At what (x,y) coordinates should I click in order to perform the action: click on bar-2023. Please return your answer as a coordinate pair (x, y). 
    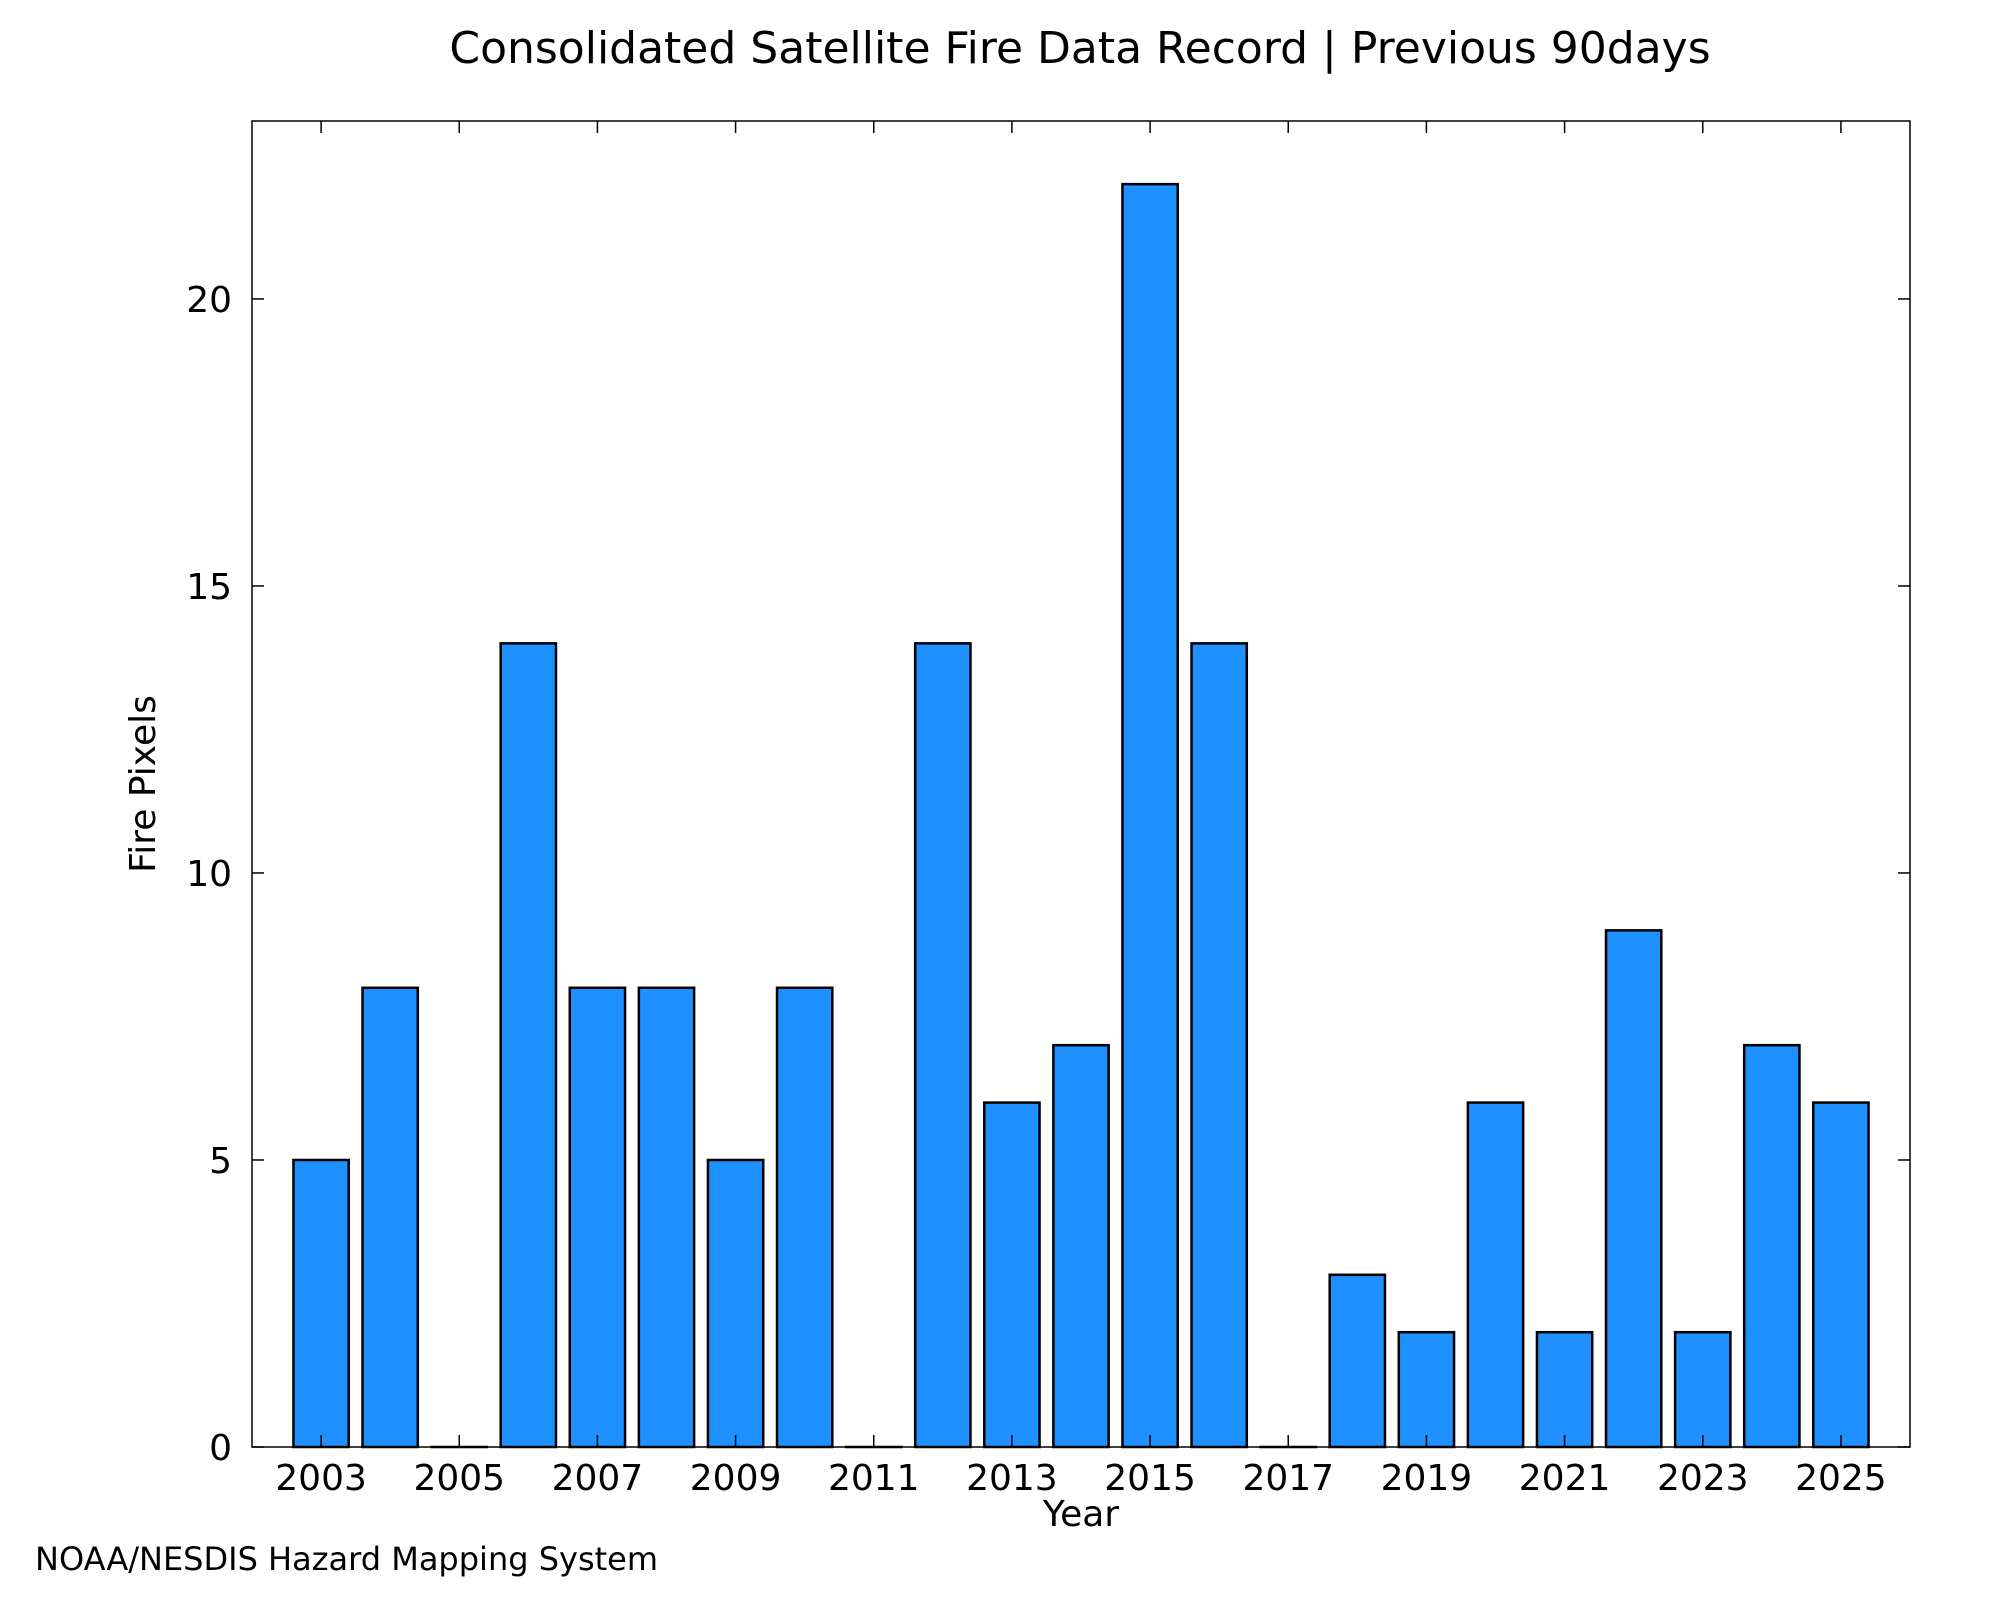
    Looking at the image, I should click on (1702, 1389).